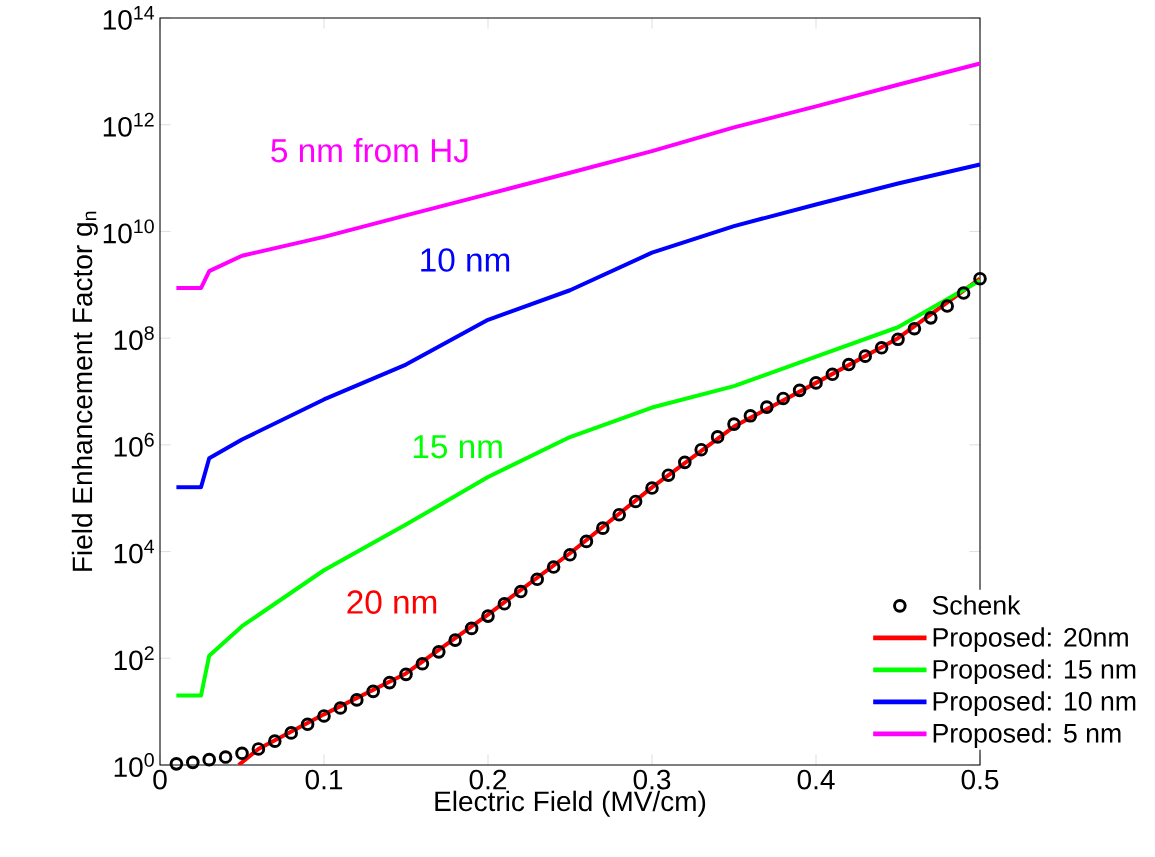 This screenshot has height=857, width=1155. Describe the element at coordinates (1027, 735) in the screenshot. I see `legend-label: Proposed: 5 nm` at that location.